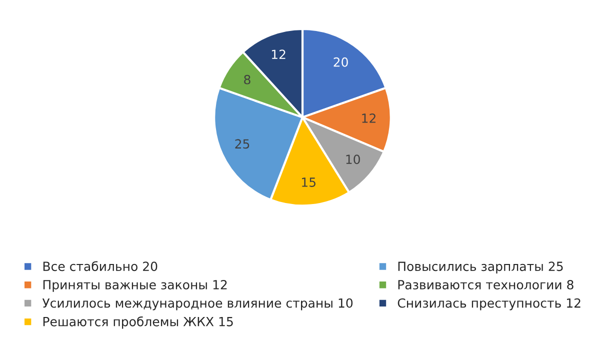 Image resolution: width=605 pixels, height=340 pixels. Describe the element at coordinates (135, 286) in the screenshot. I see `legend-label: Приняты важные законы 12` at that location.